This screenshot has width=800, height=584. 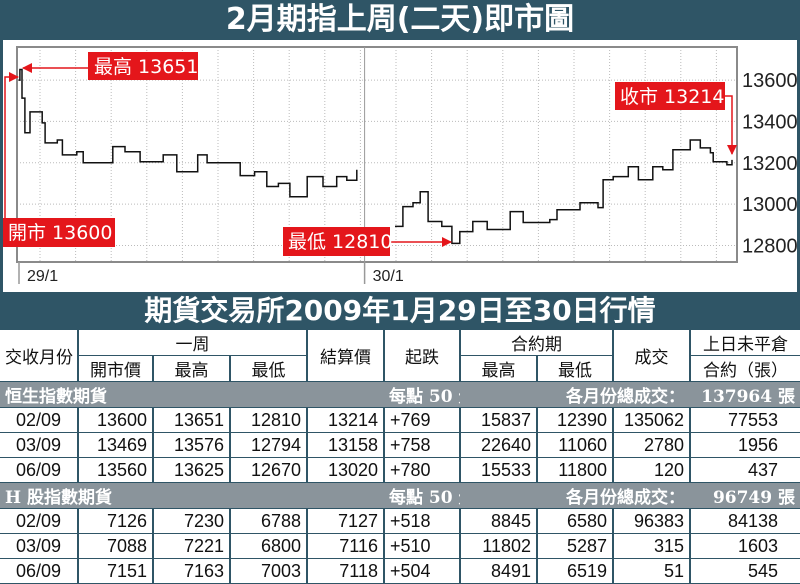 What do you see at coordinates (192, 521) in the screenshot?
I see `cell-high: 7230` at bounding box center [192, 521].